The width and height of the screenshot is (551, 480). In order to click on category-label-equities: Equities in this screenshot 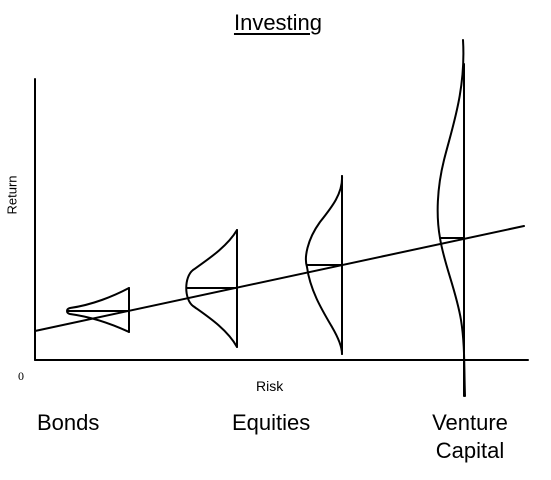, I will do `click(271, 422)`.